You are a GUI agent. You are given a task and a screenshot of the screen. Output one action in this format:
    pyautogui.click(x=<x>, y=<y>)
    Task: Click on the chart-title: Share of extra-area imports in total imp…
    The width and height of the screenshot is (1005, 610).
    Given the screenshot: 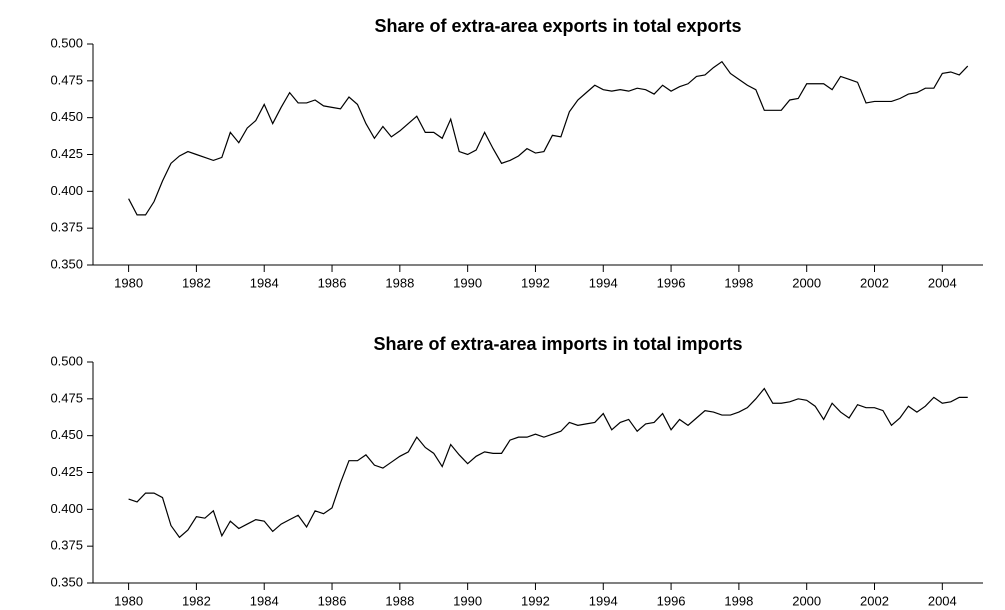 What is the action you would take?
    pyautogui.click(x=557, y=344)
    